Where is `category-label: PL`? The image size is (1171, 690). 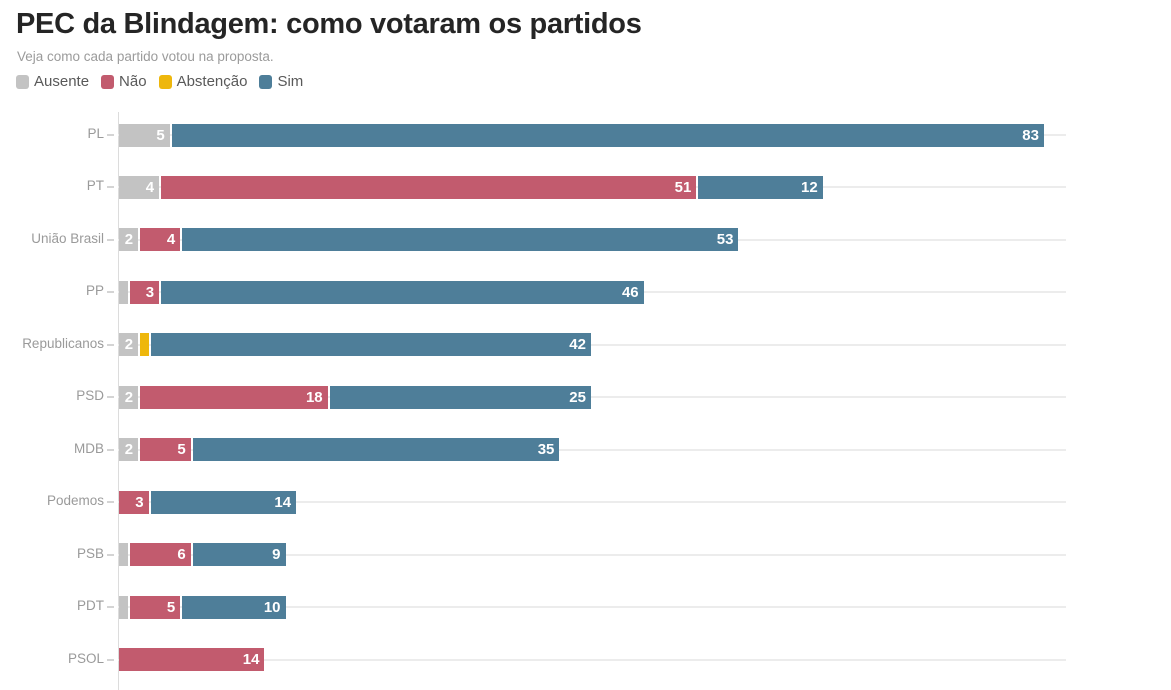
category-label: PL is located at coordinates (95, 133).